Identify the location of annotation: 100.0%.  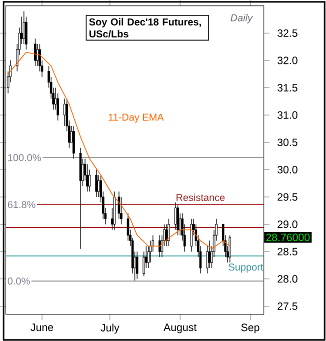
(25, 158).